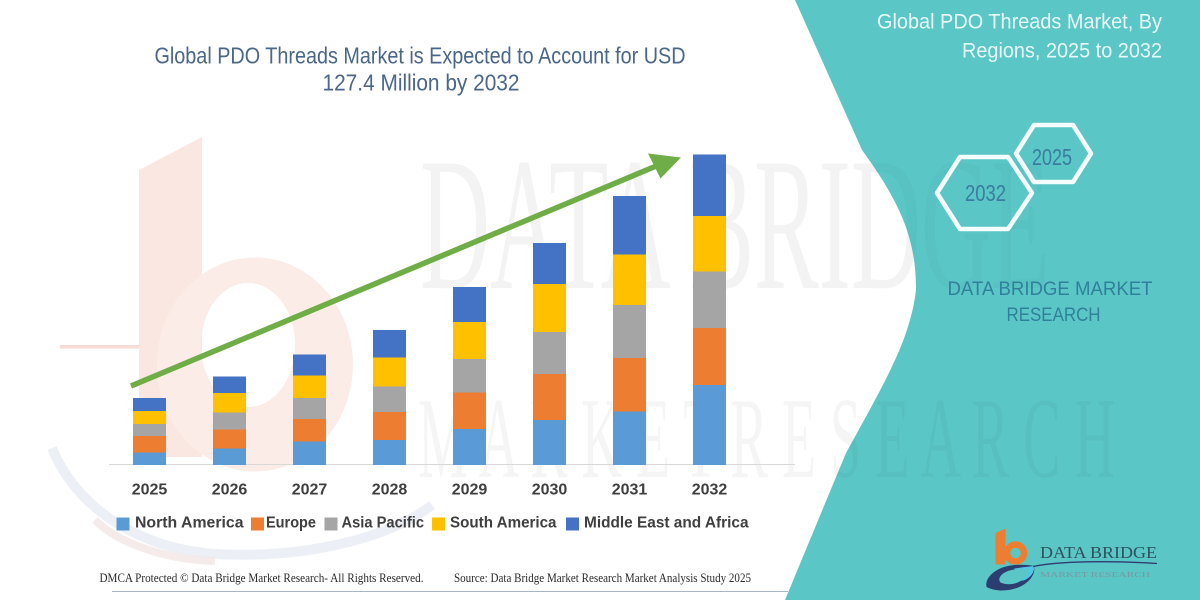  I want to click on svg-text: 2027, so click(310, 490).